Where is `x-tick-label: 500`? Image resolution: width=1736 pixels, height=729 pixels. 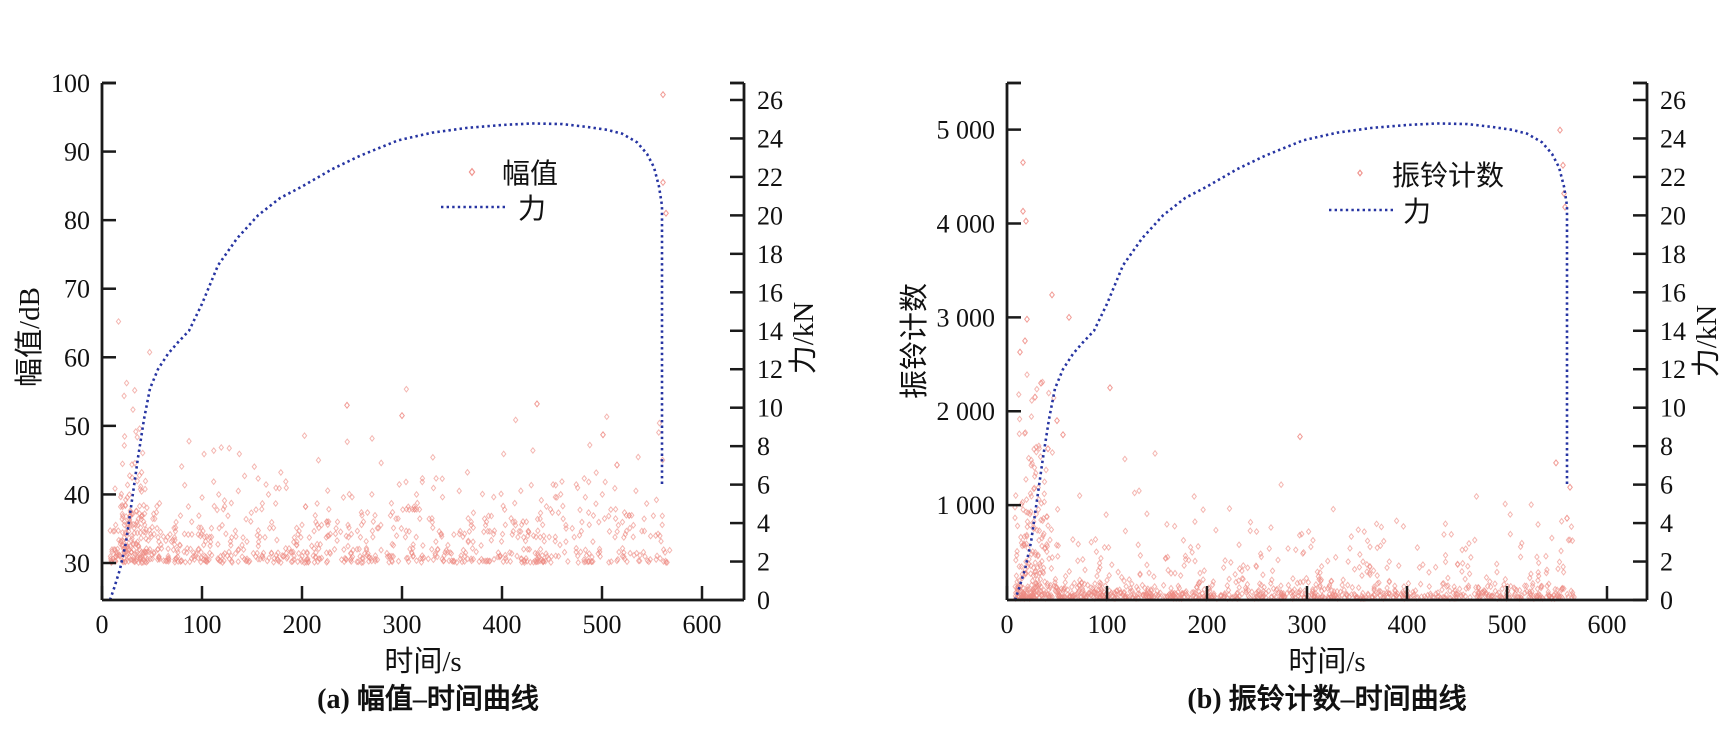
x-tick-label: 500 is located at coordinates (1507, 624).